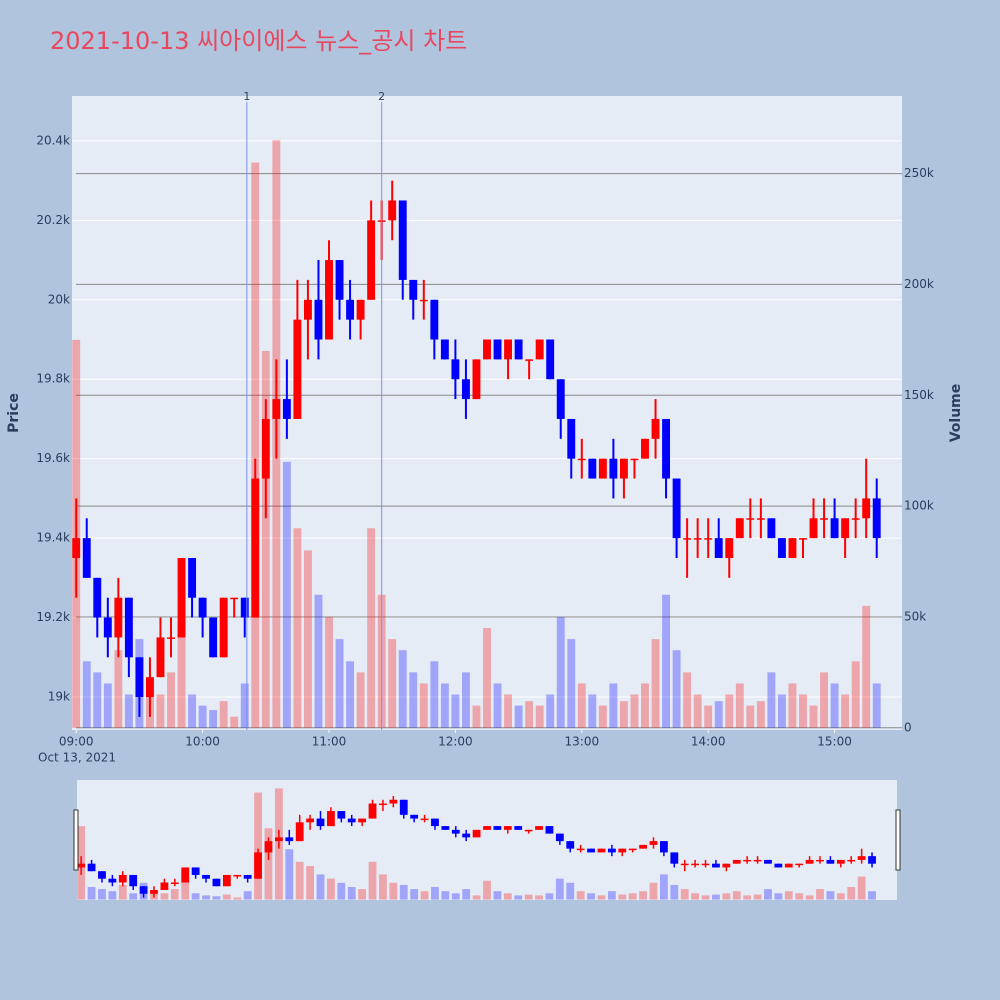  What do you see at coordinates (898, 840) in the screenshot?
I see `slider-handle-right` at bounding box center [898, 840].